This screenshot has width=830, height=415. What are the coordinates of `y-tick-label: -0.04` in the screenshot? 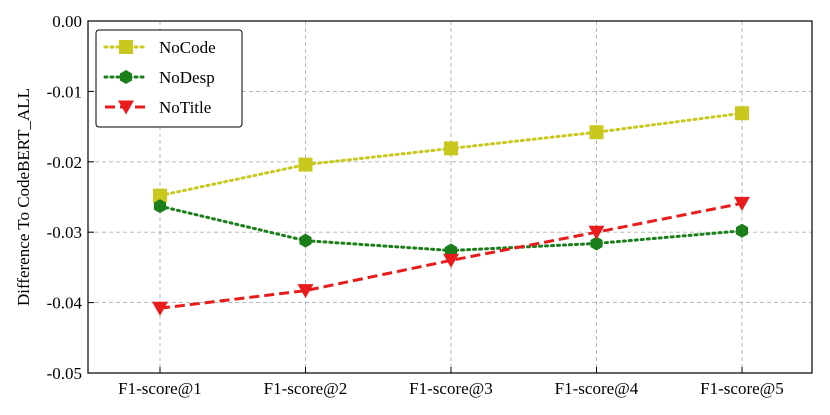 It's located at (65, 303).